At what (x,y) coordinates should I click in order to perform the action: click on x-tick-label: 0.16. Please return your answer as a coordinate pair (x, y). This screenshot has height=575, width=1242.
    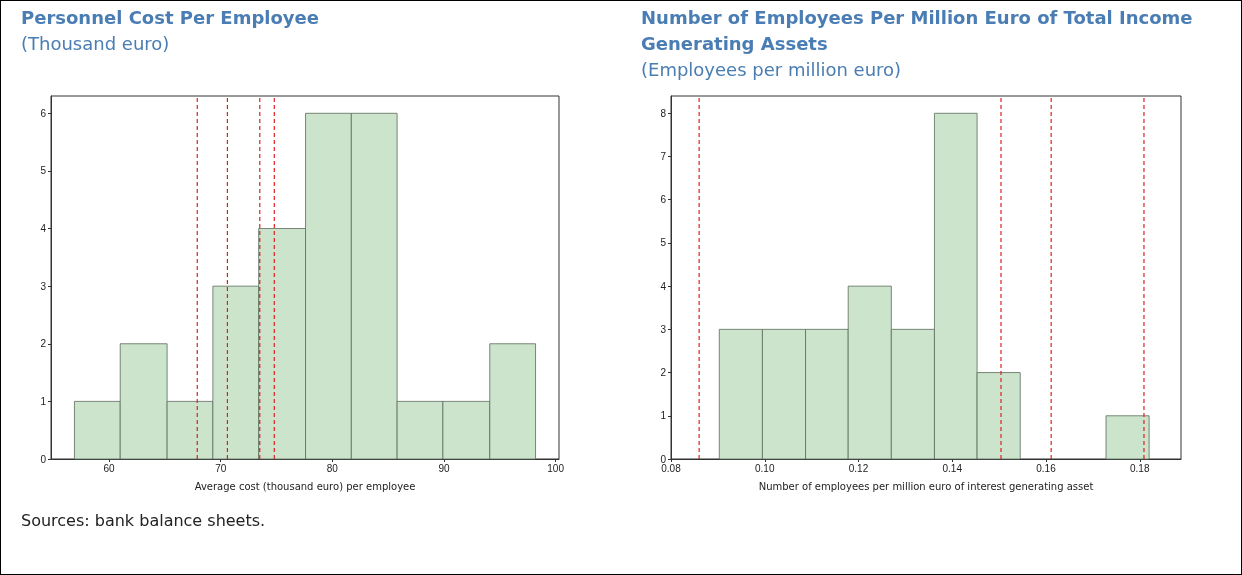
    Looking at the image, I should click on (1046, 468).